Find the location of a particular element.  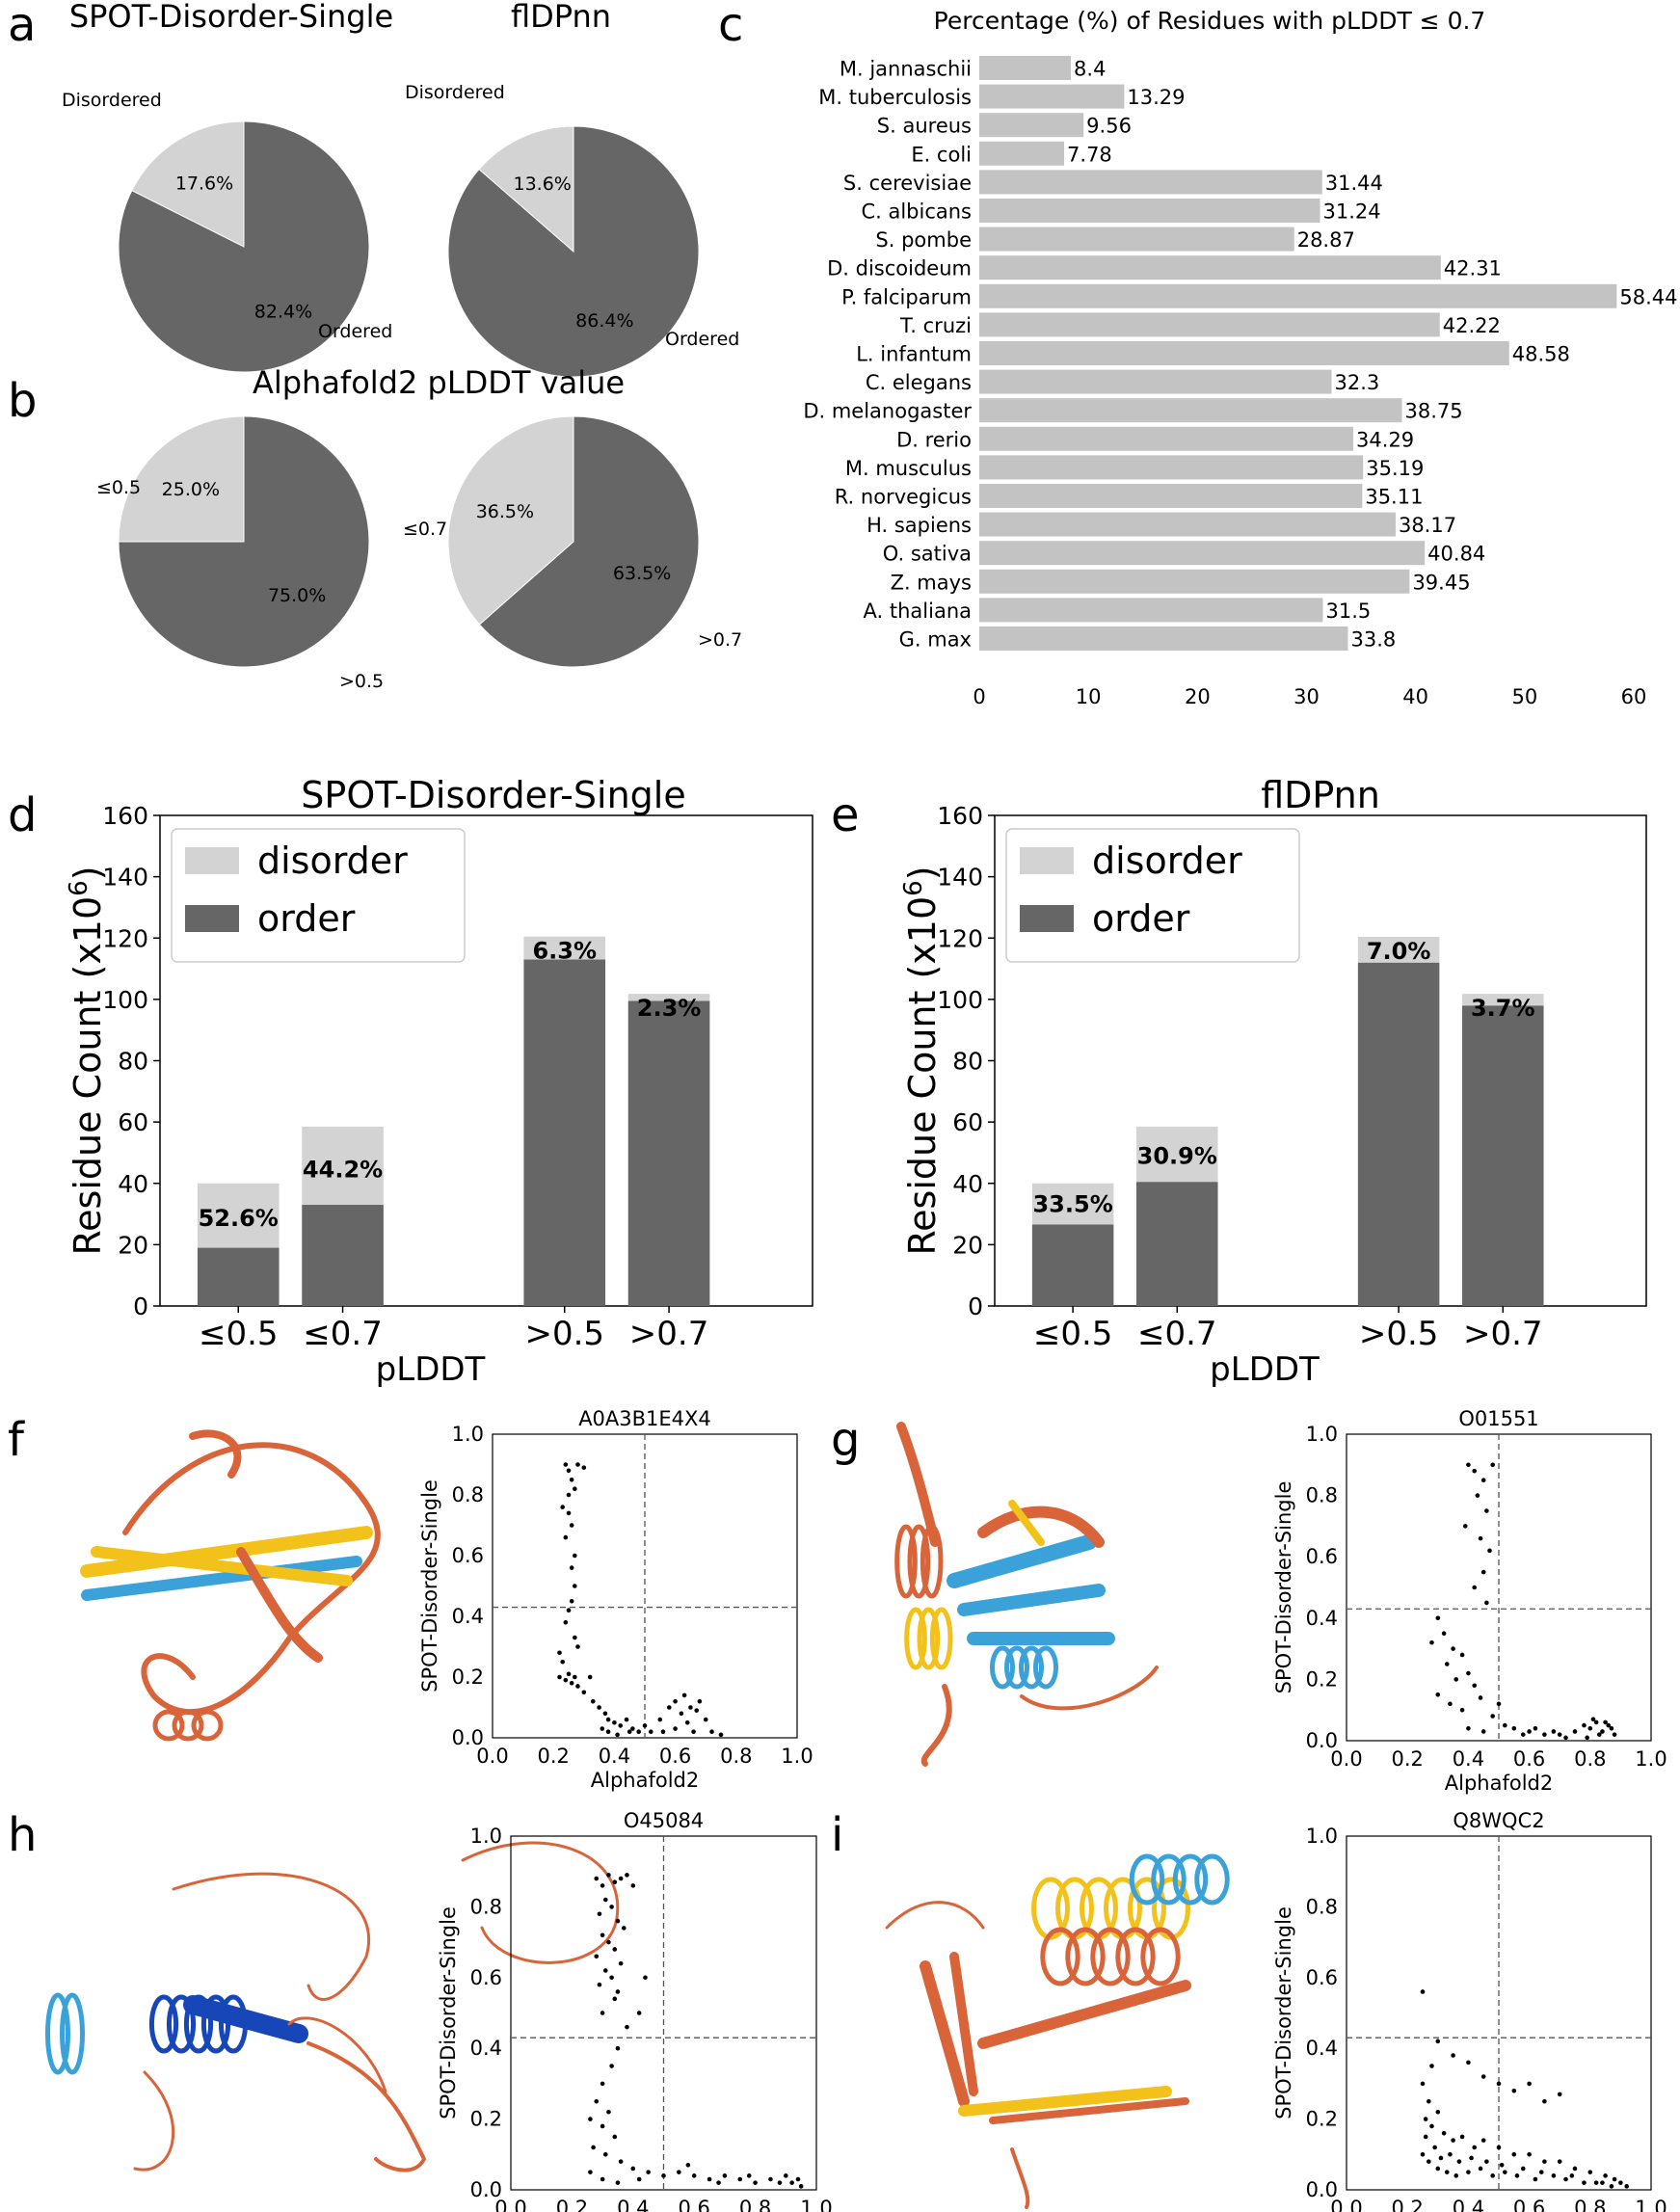

panel-letter-b: b is located at coordinates (23, 401).